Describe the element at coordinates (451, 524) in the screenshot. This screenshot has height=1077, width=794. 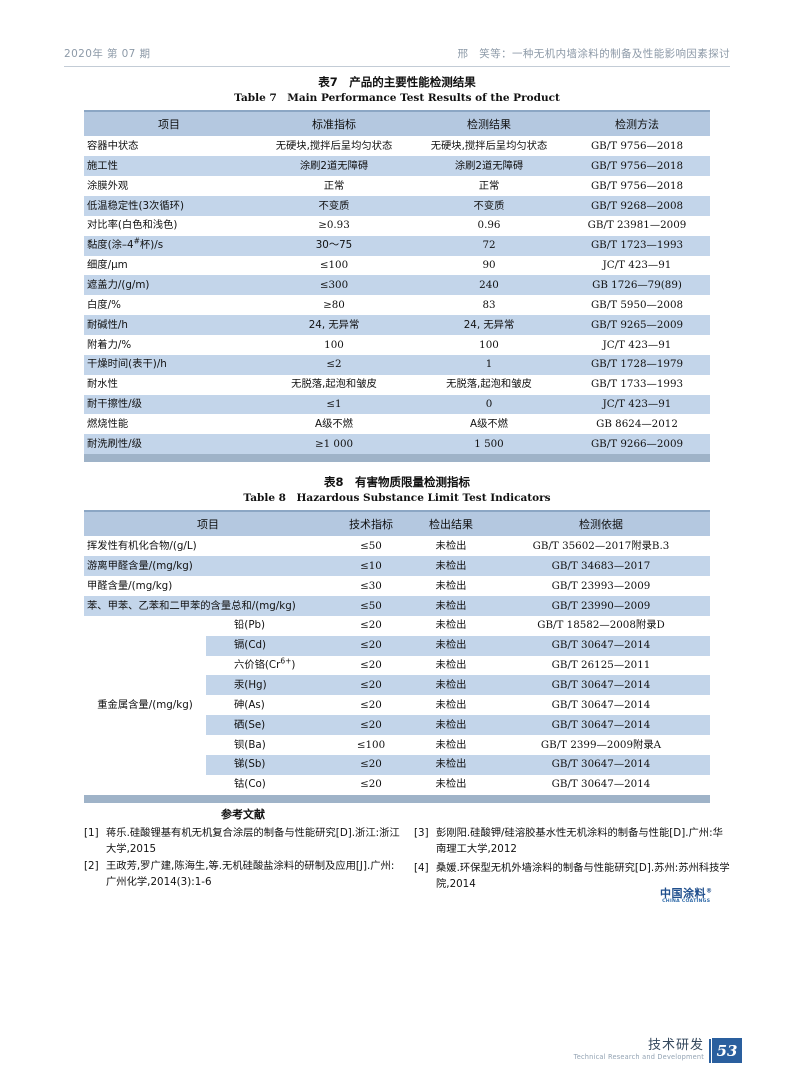
I see `table8-col-result: 检出结果` at that location.